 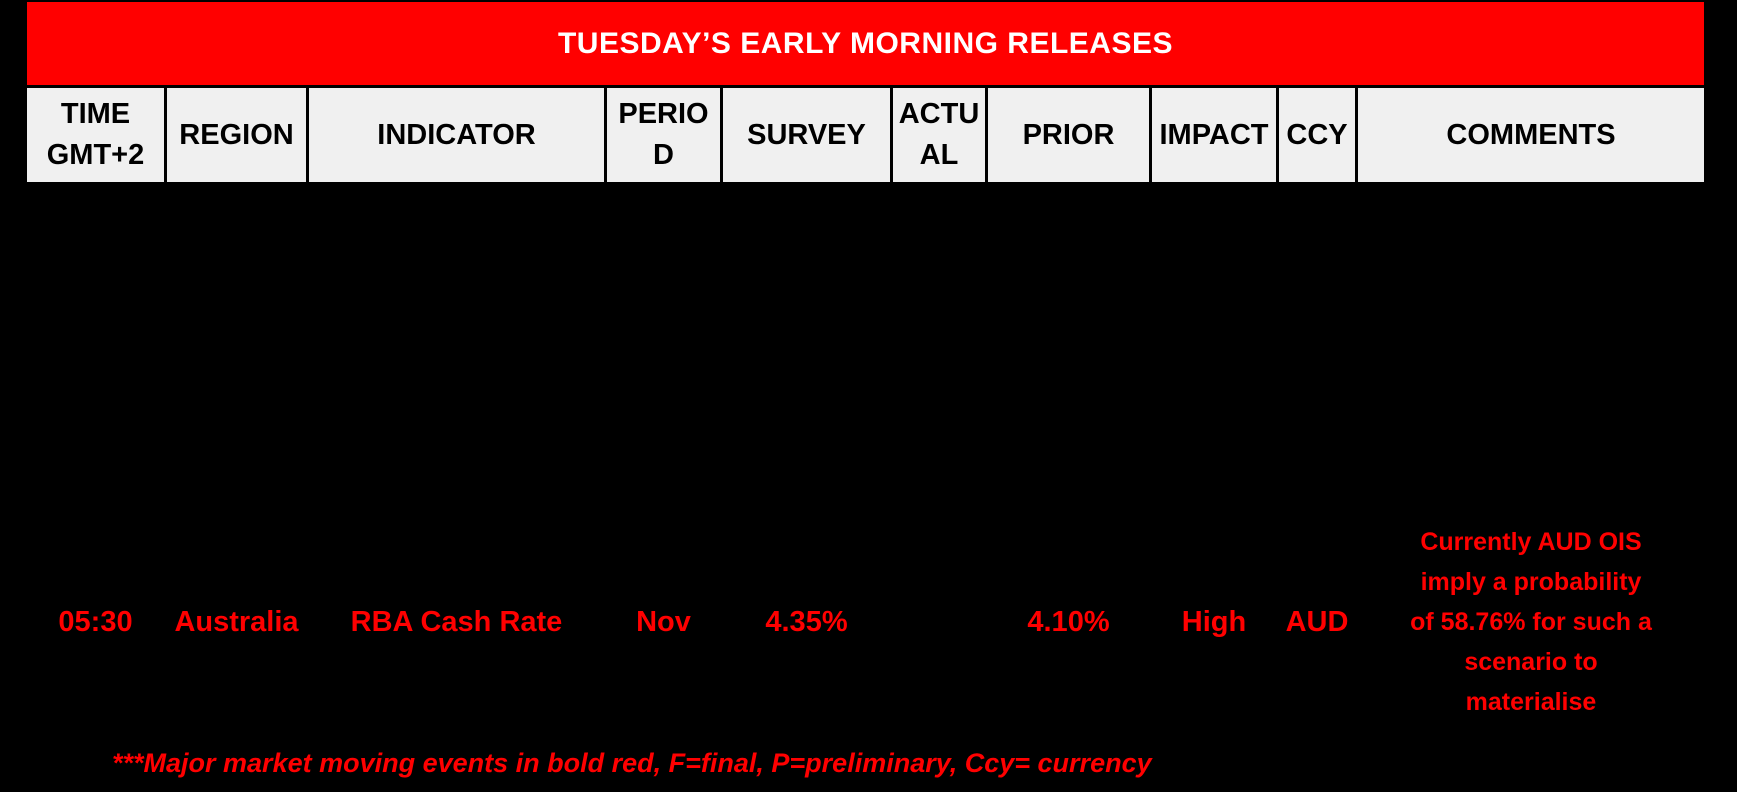 What do you see at coordinates (939, 622) in the screenshot?
I see `cell-actual` at bounding box center [939, 622].